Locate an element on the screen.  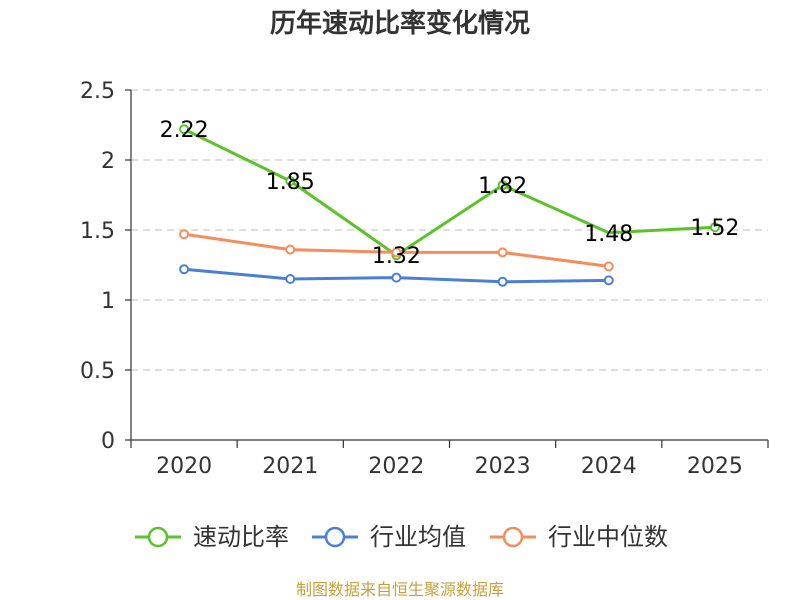
data-label: 2.22 is located at coordinates (184, 130).